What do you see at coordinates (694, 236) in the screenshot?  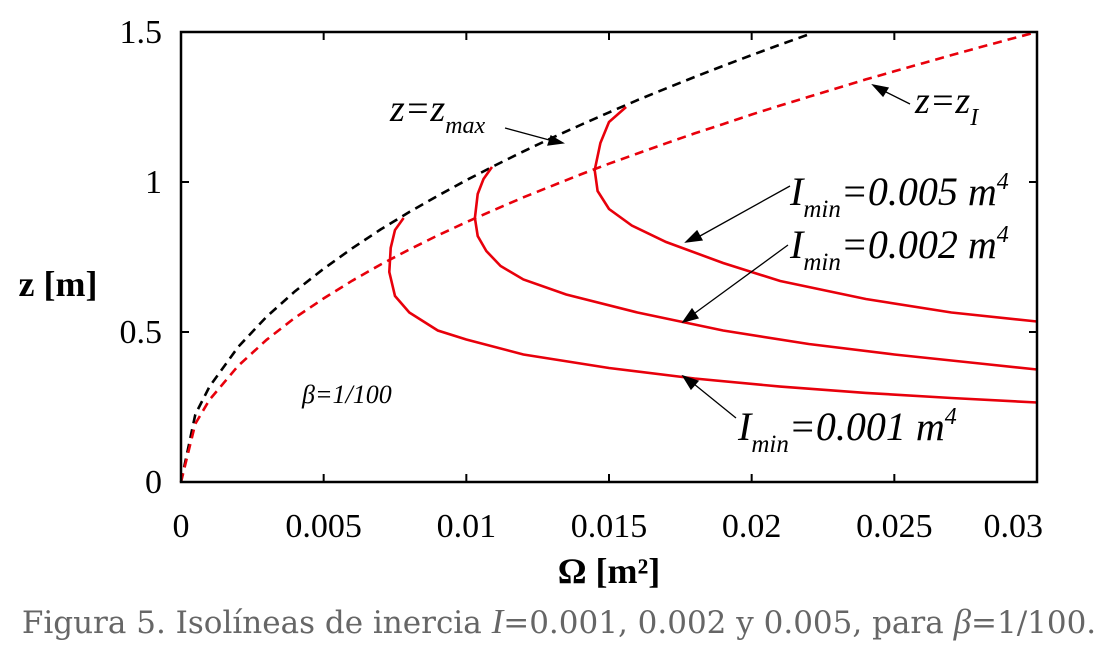 I see `imin-005-arrowhead` at bounding box center [694, 236].